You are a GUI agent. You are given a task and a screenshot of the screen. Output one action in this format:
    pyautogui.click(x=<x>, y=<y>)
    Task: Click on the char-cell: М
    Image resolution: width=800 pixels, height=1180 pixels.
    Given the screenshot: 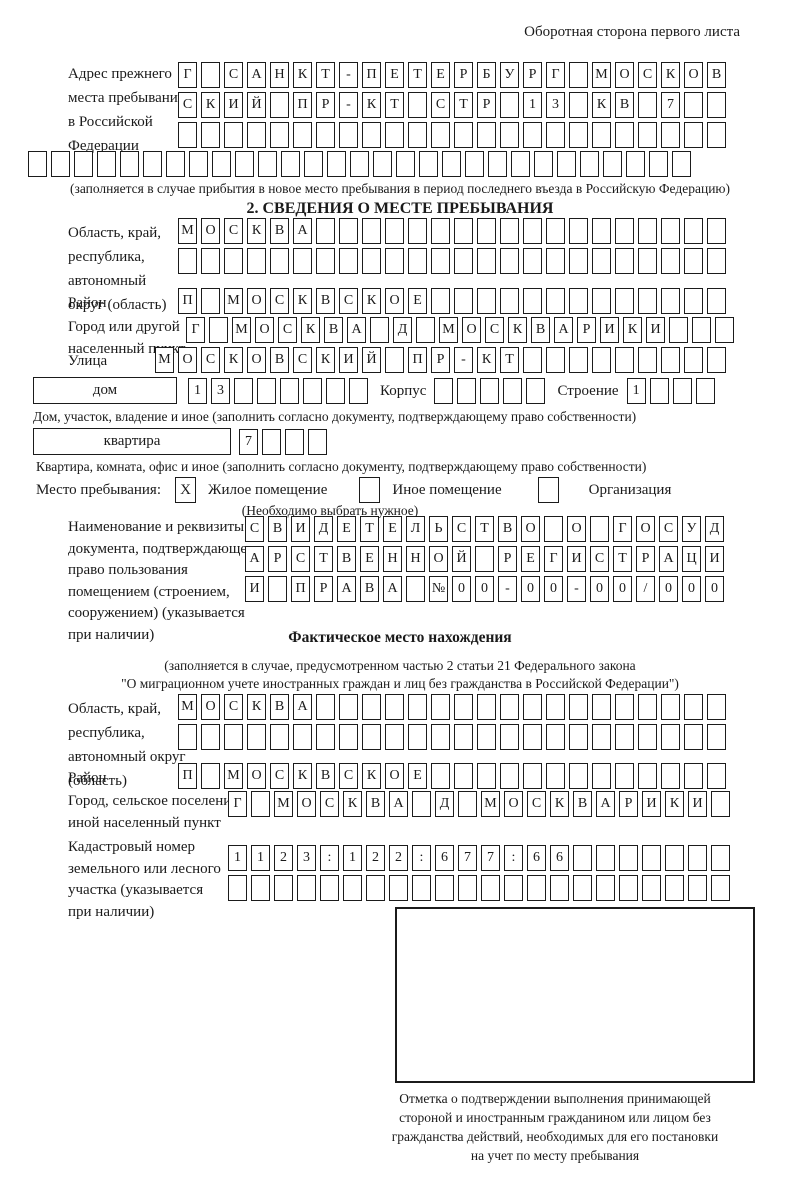 What is the action you would take?
    pyautogui.click(x=187, y=231)
    